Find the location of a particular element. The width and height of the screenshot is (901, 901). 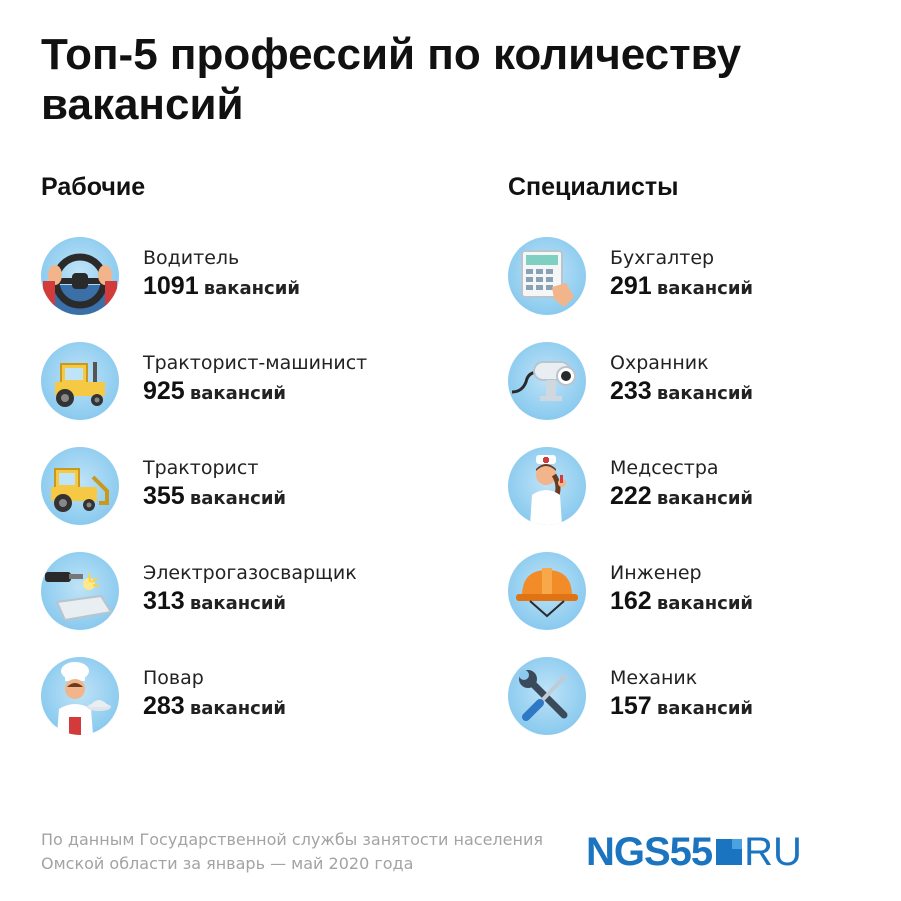

vacancy-count: 291 is located at coordinates (631, 286).